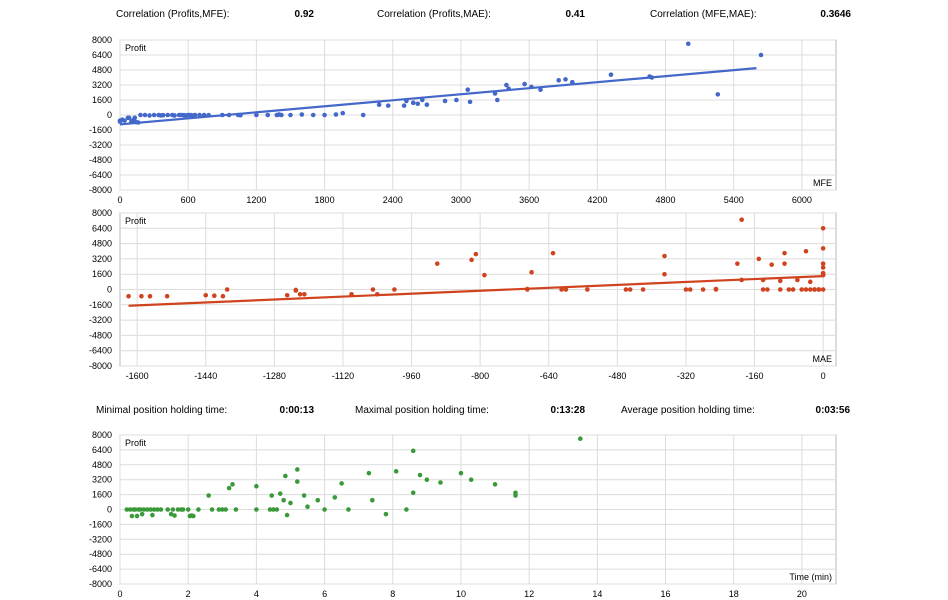  I want to click on x-tick-label: -160, so click(755, 376).